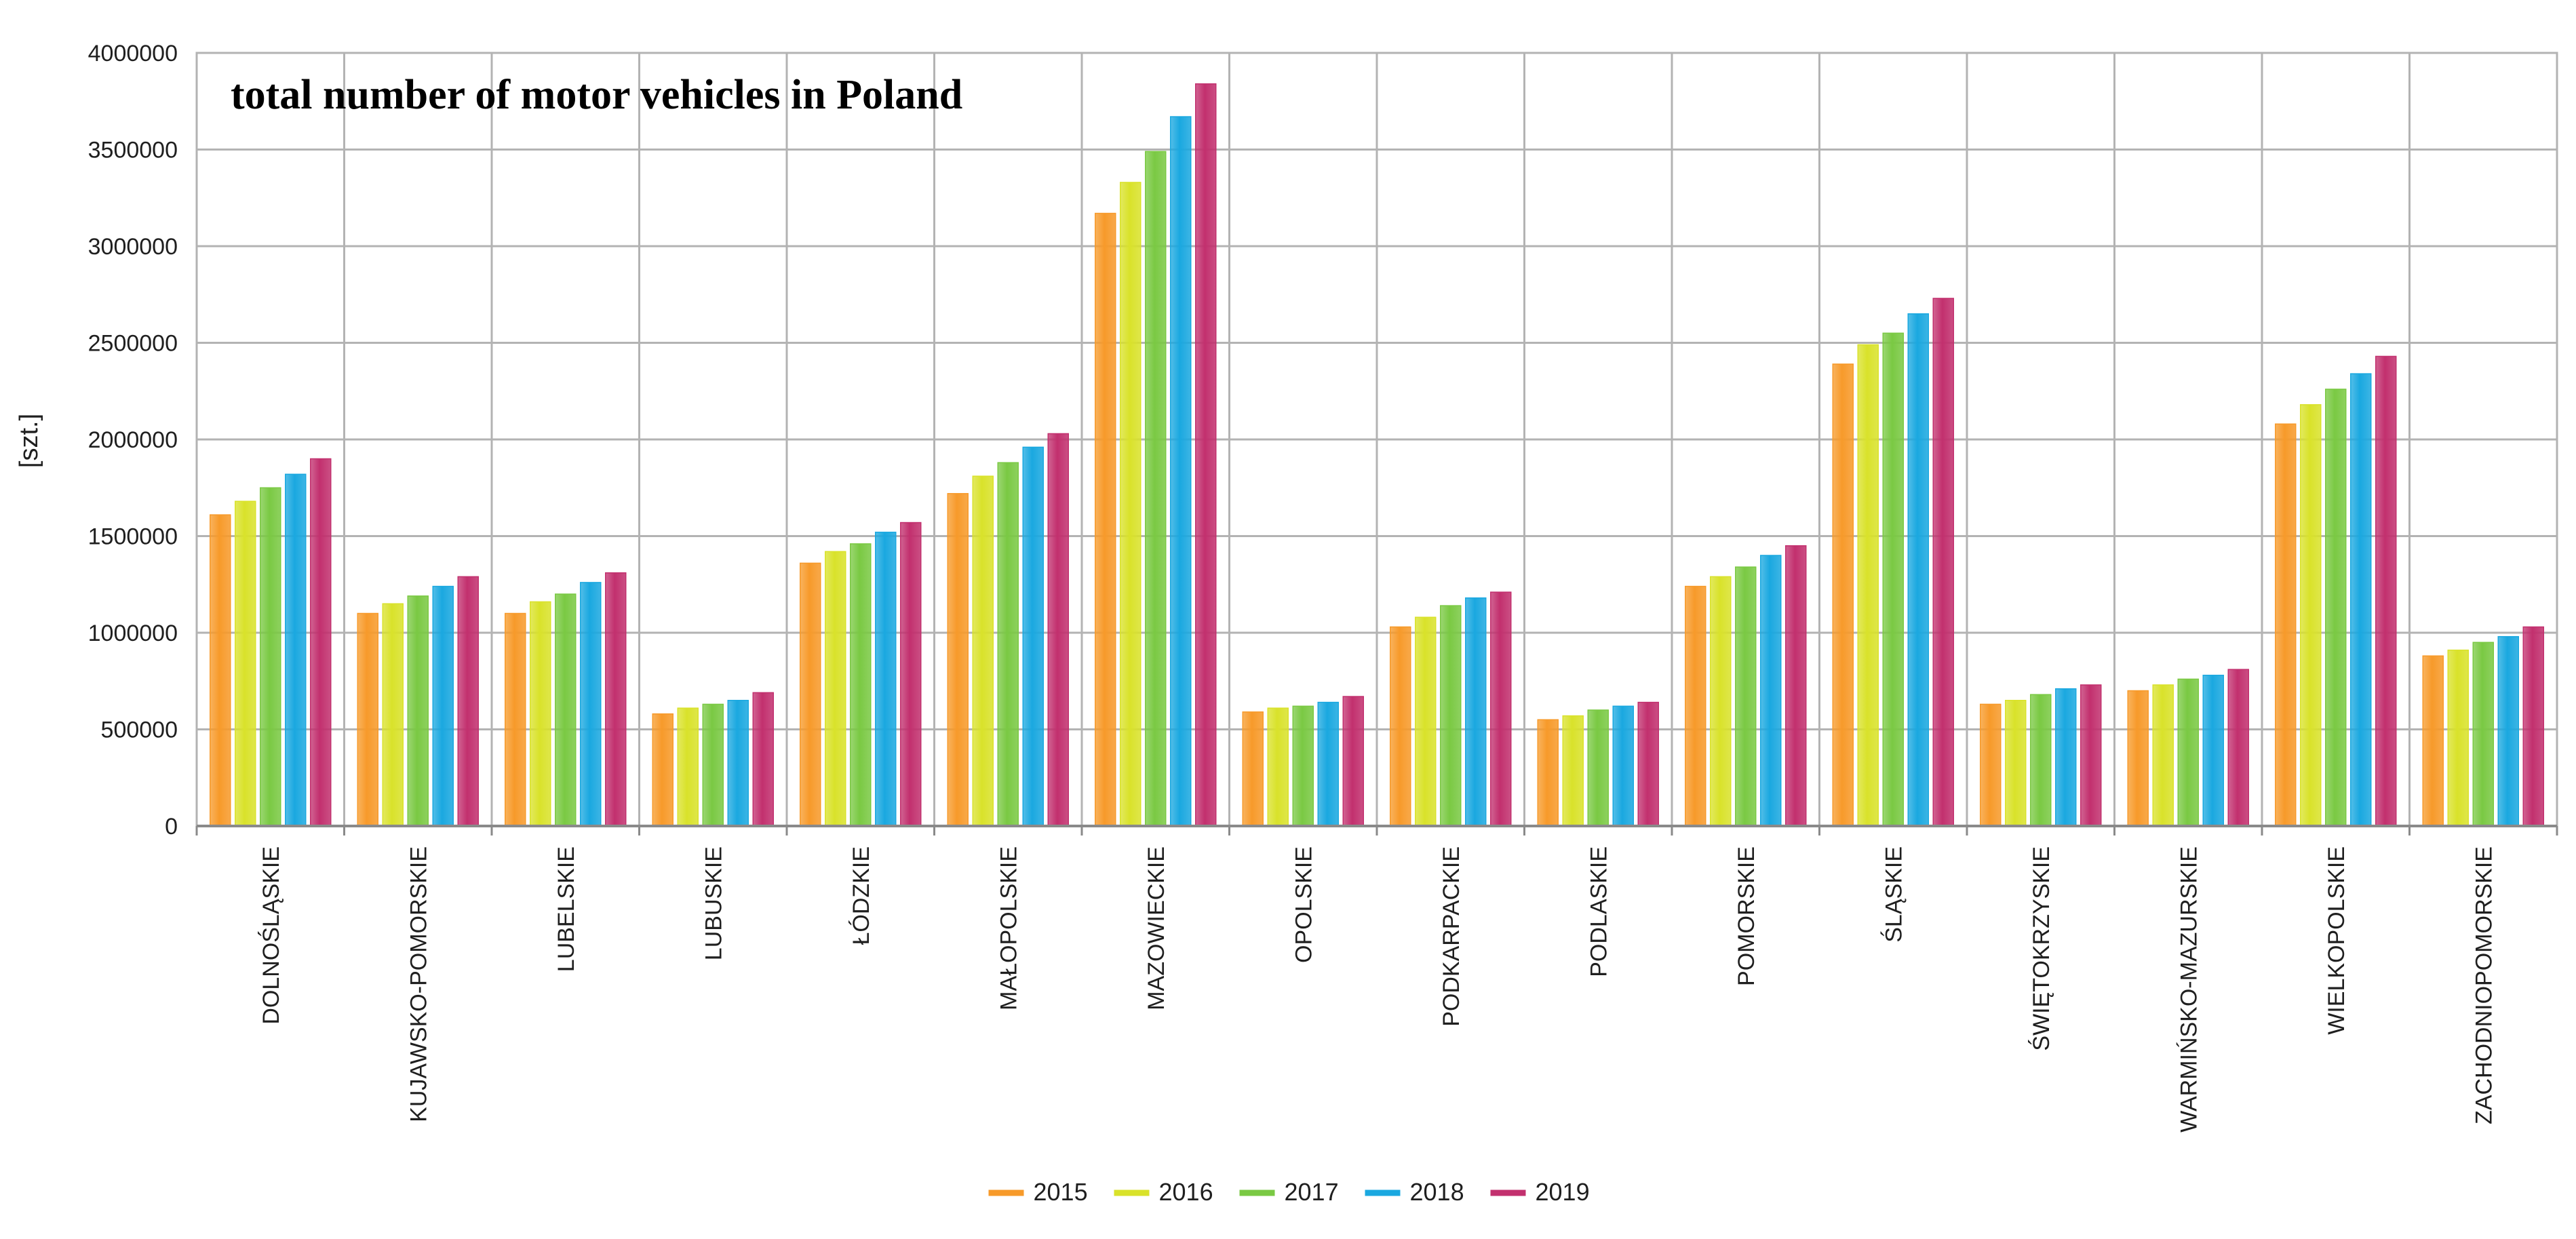  What do you see at coordinates (596, 95) in the screenshot?
I see `chart-title: total number of motor vehicles in Poland` at bounding box center [596, 95].